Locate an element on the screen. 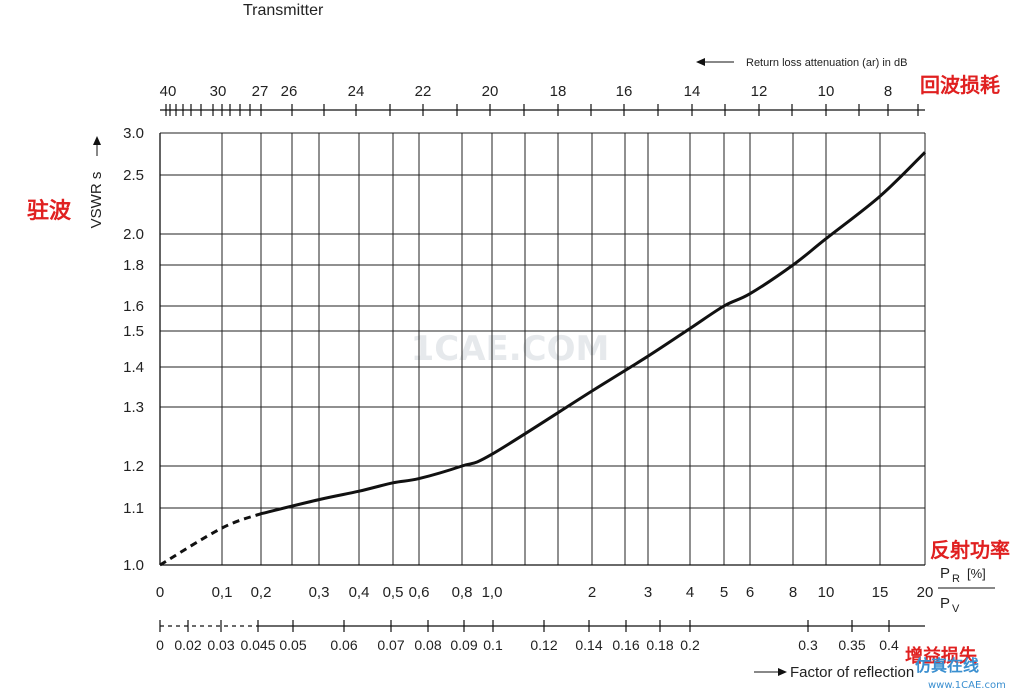 This screenshot has width=1024, height=693. top-tick-label: 22 is located at coordinates (423, 91).